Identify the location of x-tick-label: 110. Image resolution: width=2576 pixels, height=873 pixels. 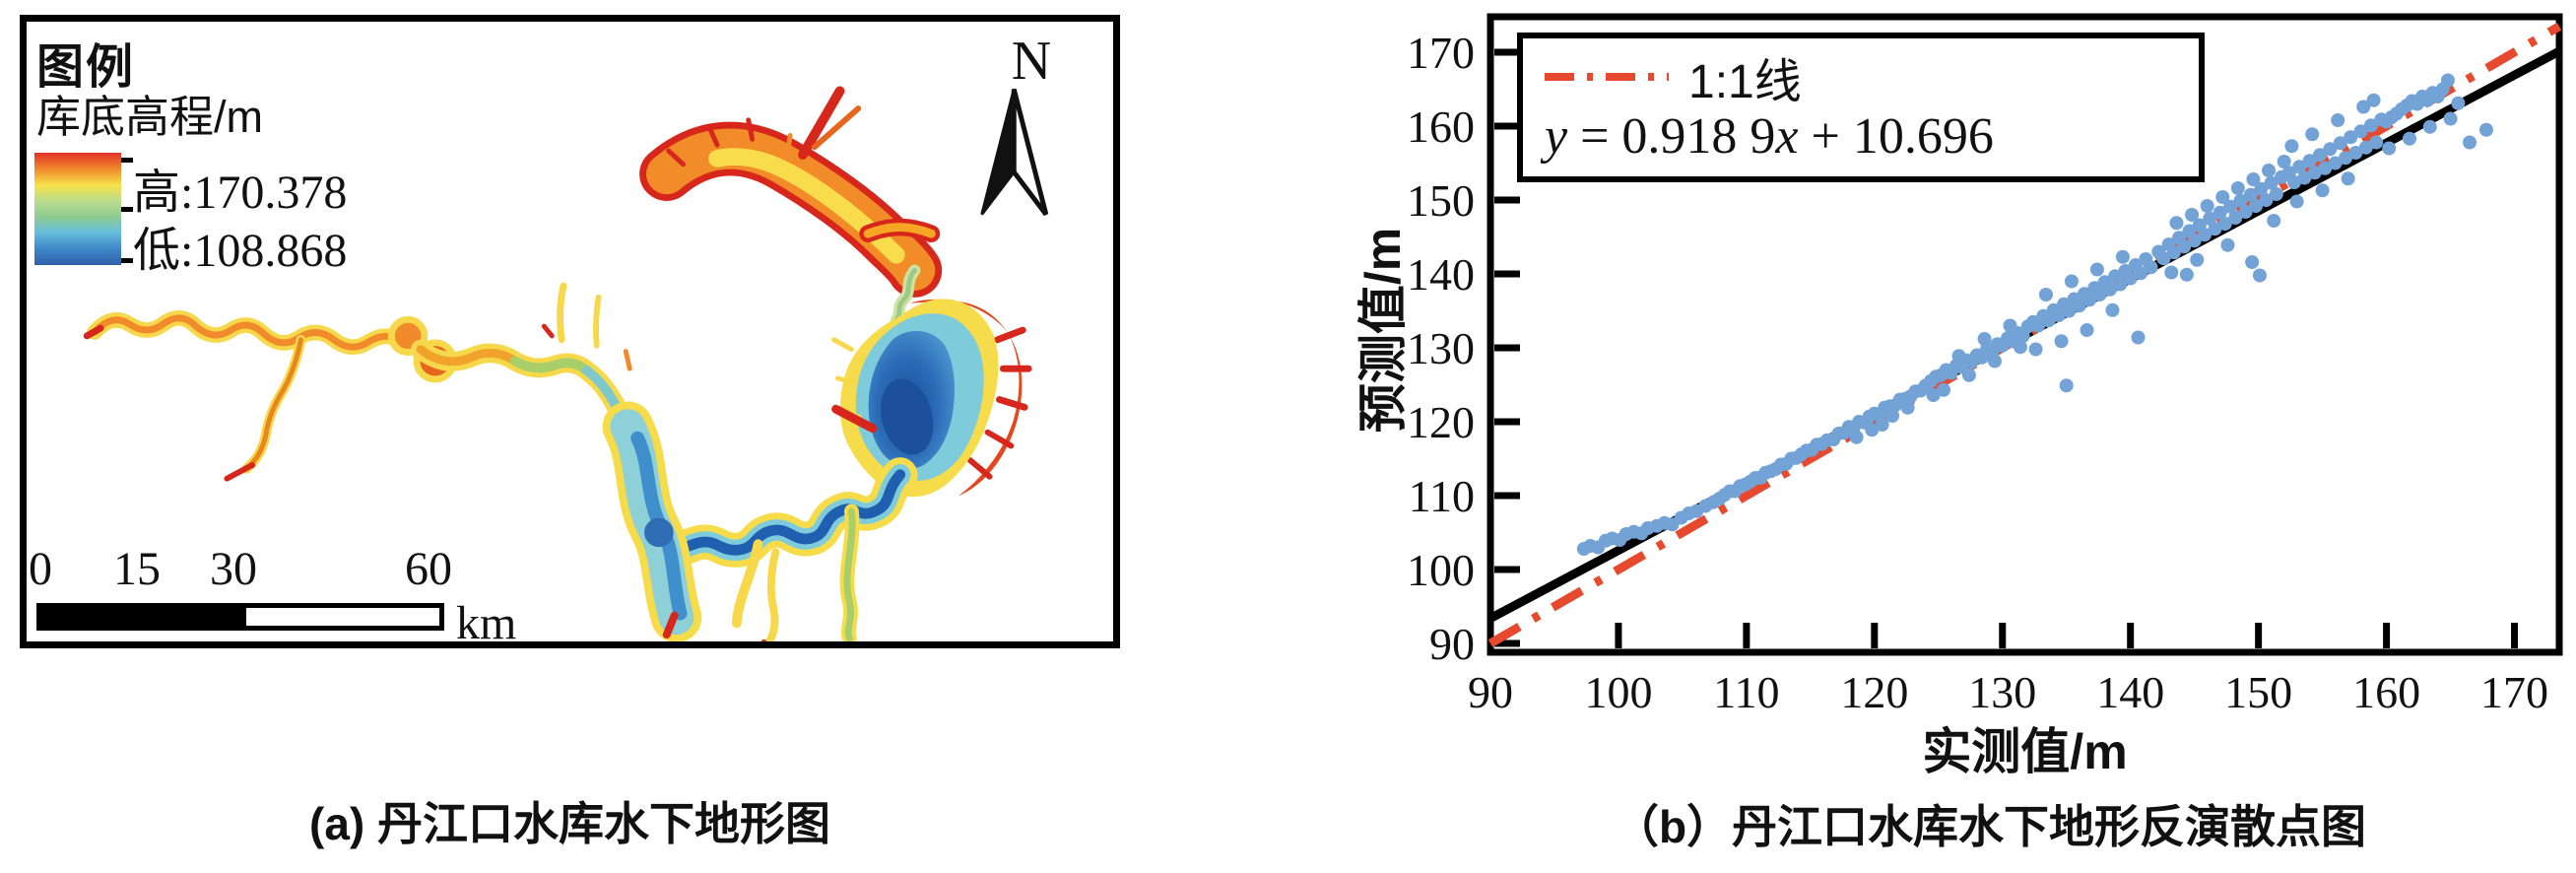
(1746, 692).